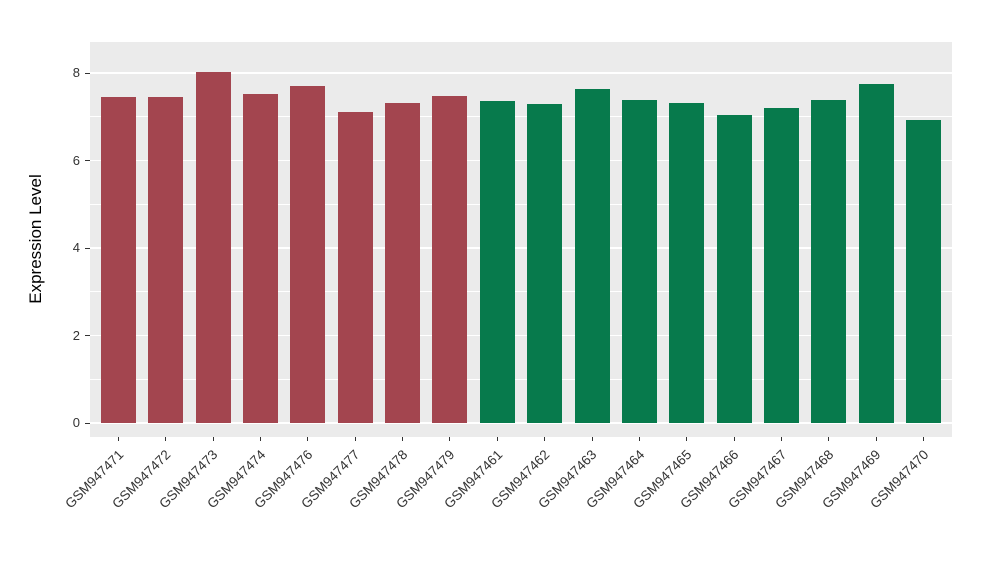 The image size is (1000, 580). I want to click on bar-GSM947476, so click(308, 254).